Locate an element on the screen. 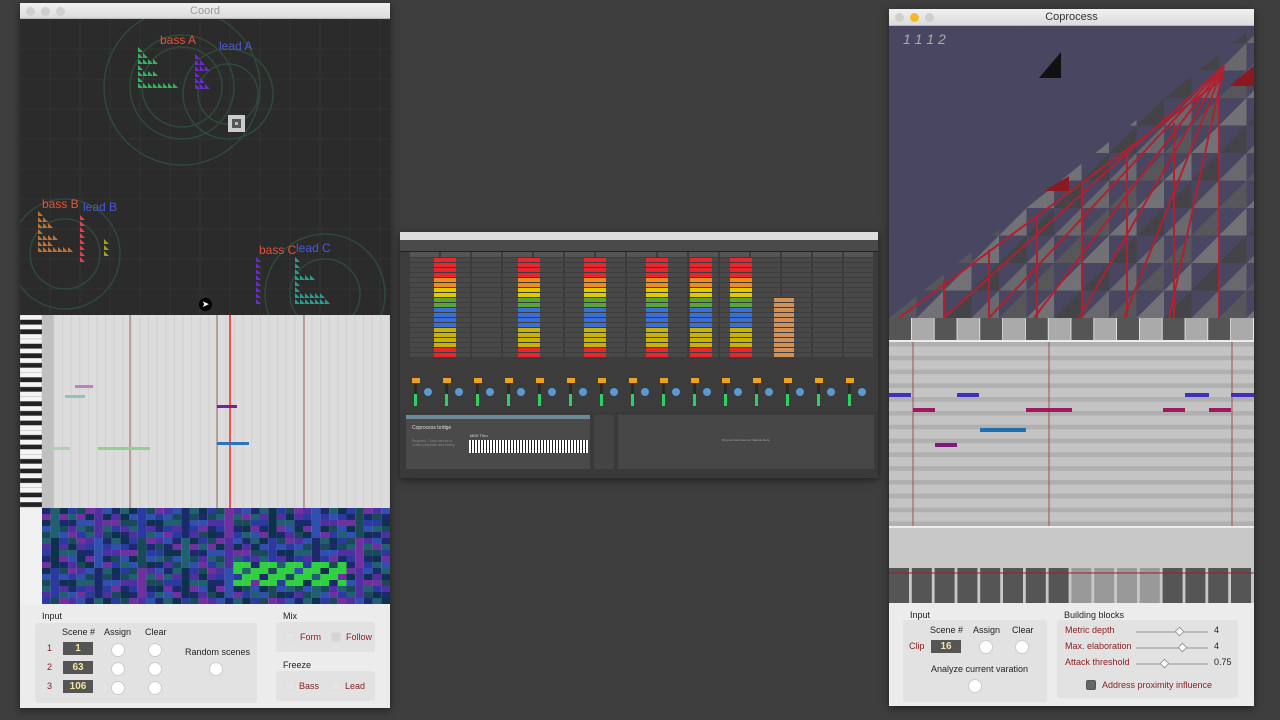  cursor-handle is located at coordinates (236, 123).